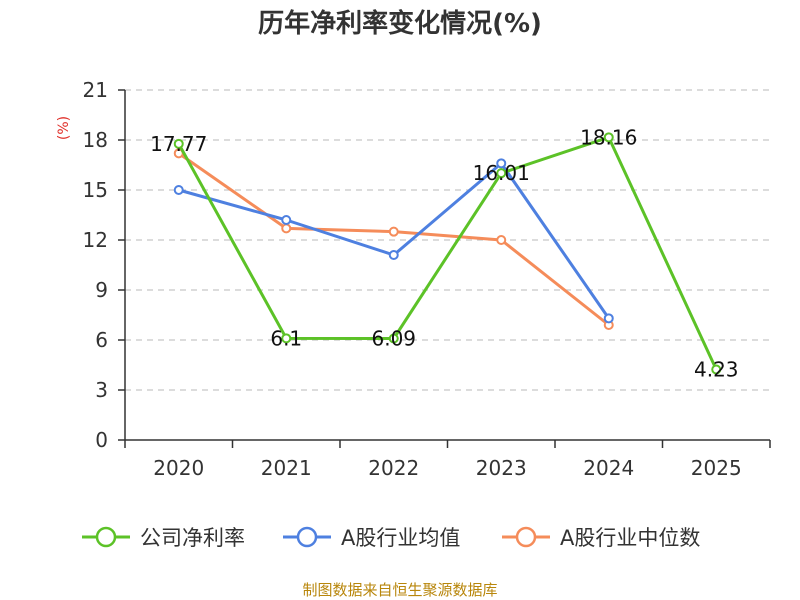 The image size is (800, 600). What do you see at coordinates (400, 538) in the screenshot?
I see `legend-label: A股行业均值` at bounding box center [400, 538].